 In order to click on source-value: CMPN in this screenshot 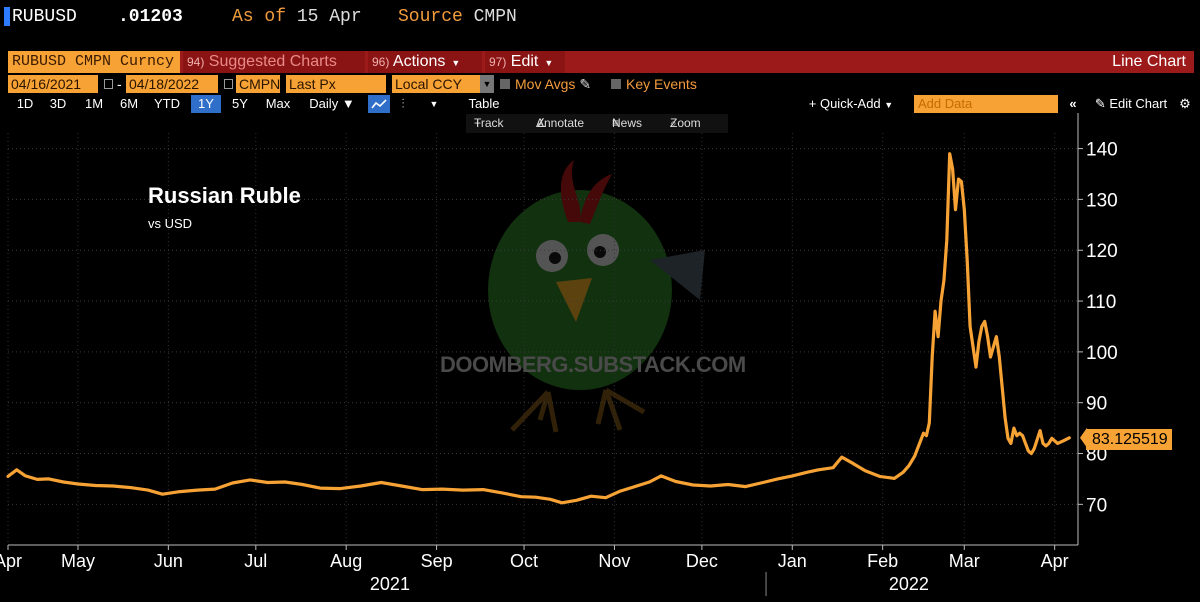, I will do `click(495, 17)`.